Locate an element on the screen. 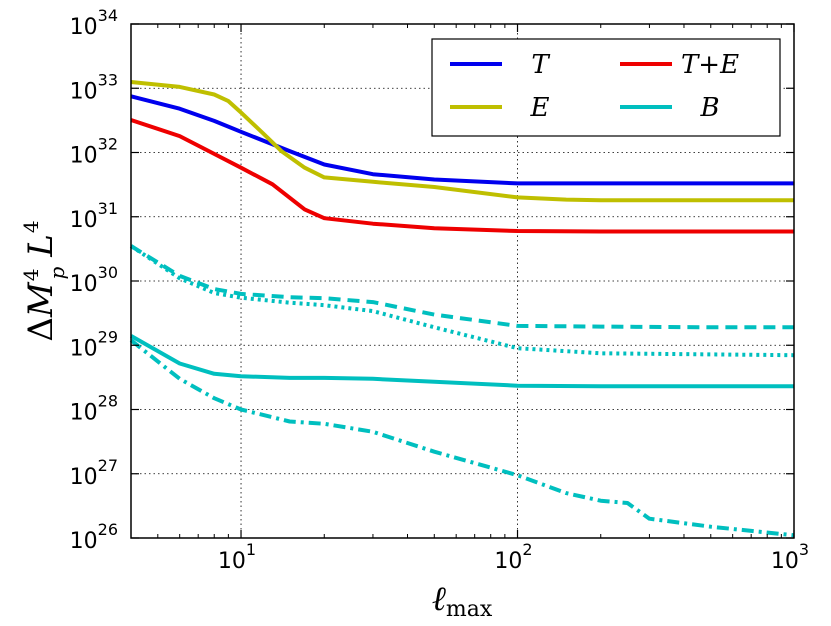 This screenshot has height=626, width=831. y-axis-label-M: M is located at coordinates (41, 299).